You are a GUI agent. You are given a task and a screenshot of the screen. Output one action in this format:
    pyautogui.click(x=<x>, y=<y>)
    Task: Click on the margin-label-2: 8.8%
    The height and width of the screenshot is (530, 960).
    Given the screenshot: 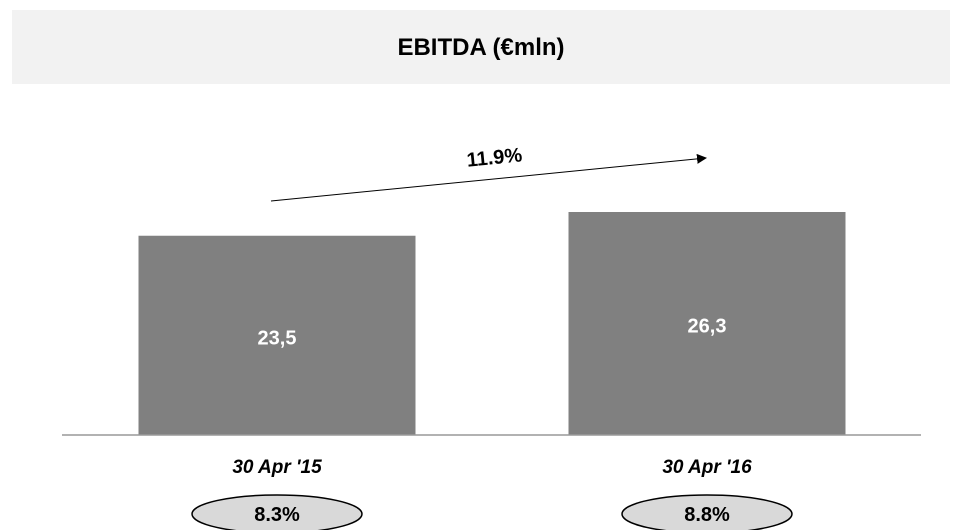 What is the action you would take?
    pyautogui.click(x=707, y=515)
    